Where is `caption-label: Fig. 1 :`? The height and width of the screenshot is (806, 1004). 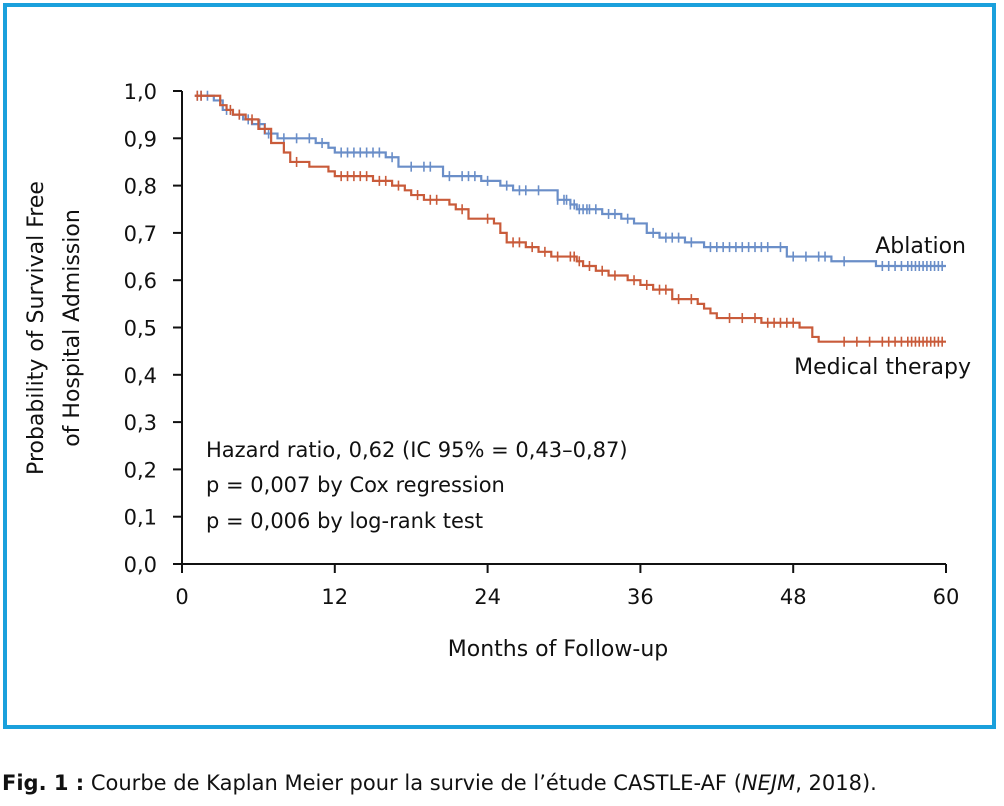 caption-label: Fig. 1 : is located at coordinates (43, 783).